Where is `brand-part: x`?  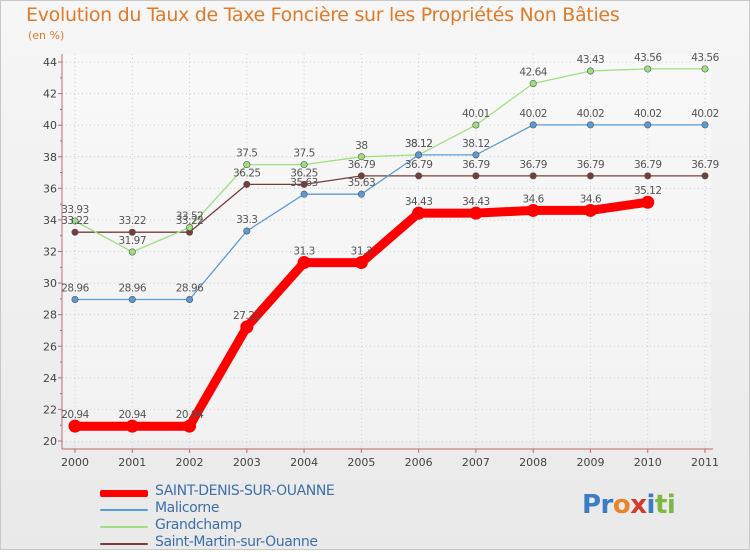 brand-part: x is located at coordinates (638, 505).